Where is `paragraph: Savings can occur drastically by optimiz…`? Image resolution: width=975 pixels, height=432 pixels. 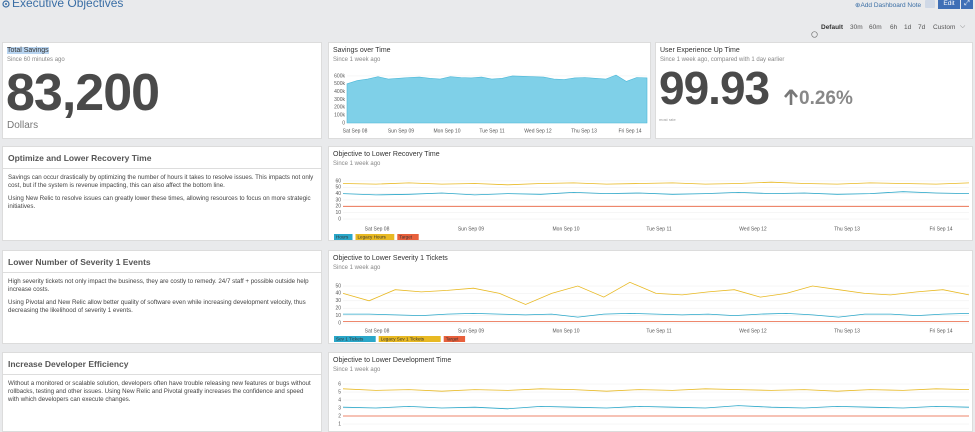 paragraph: Savings can occur drastically by optimiz… is located at coordinates (161, 181).